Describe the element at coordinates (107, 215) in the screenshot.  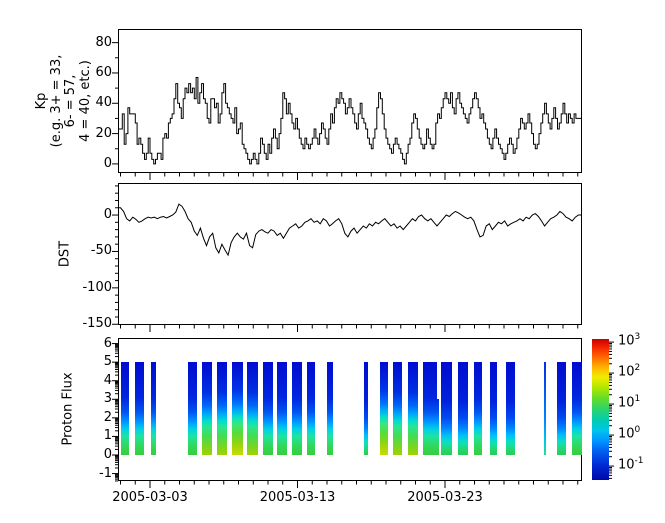
I see `dst-panel-ytick-label: 0` at that location.